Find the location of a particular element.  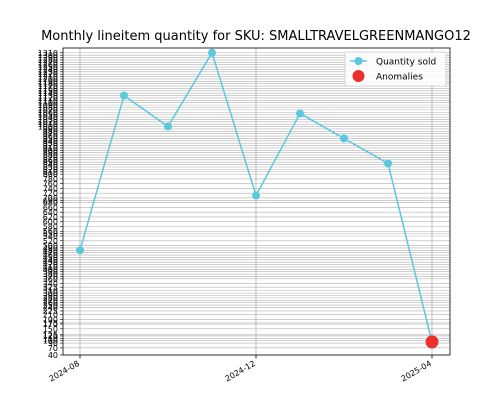

y-tick-label: 920 is located at coordinates (50, 146).